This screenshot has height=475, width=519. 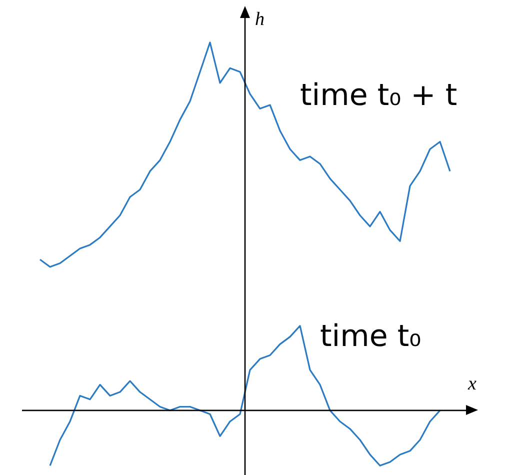 What do you see at coordinates (379, 95) in the screenshot?
I see `annotation: time t₀ + t` at bounding box center [379, 95].